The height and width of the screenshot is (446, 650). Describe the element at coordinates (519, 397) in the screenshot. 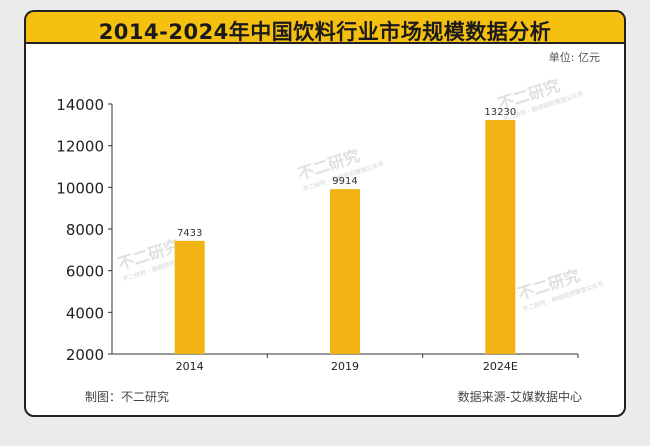

I see `footer-source: 数据来源-艾媒数据中心` at that location.